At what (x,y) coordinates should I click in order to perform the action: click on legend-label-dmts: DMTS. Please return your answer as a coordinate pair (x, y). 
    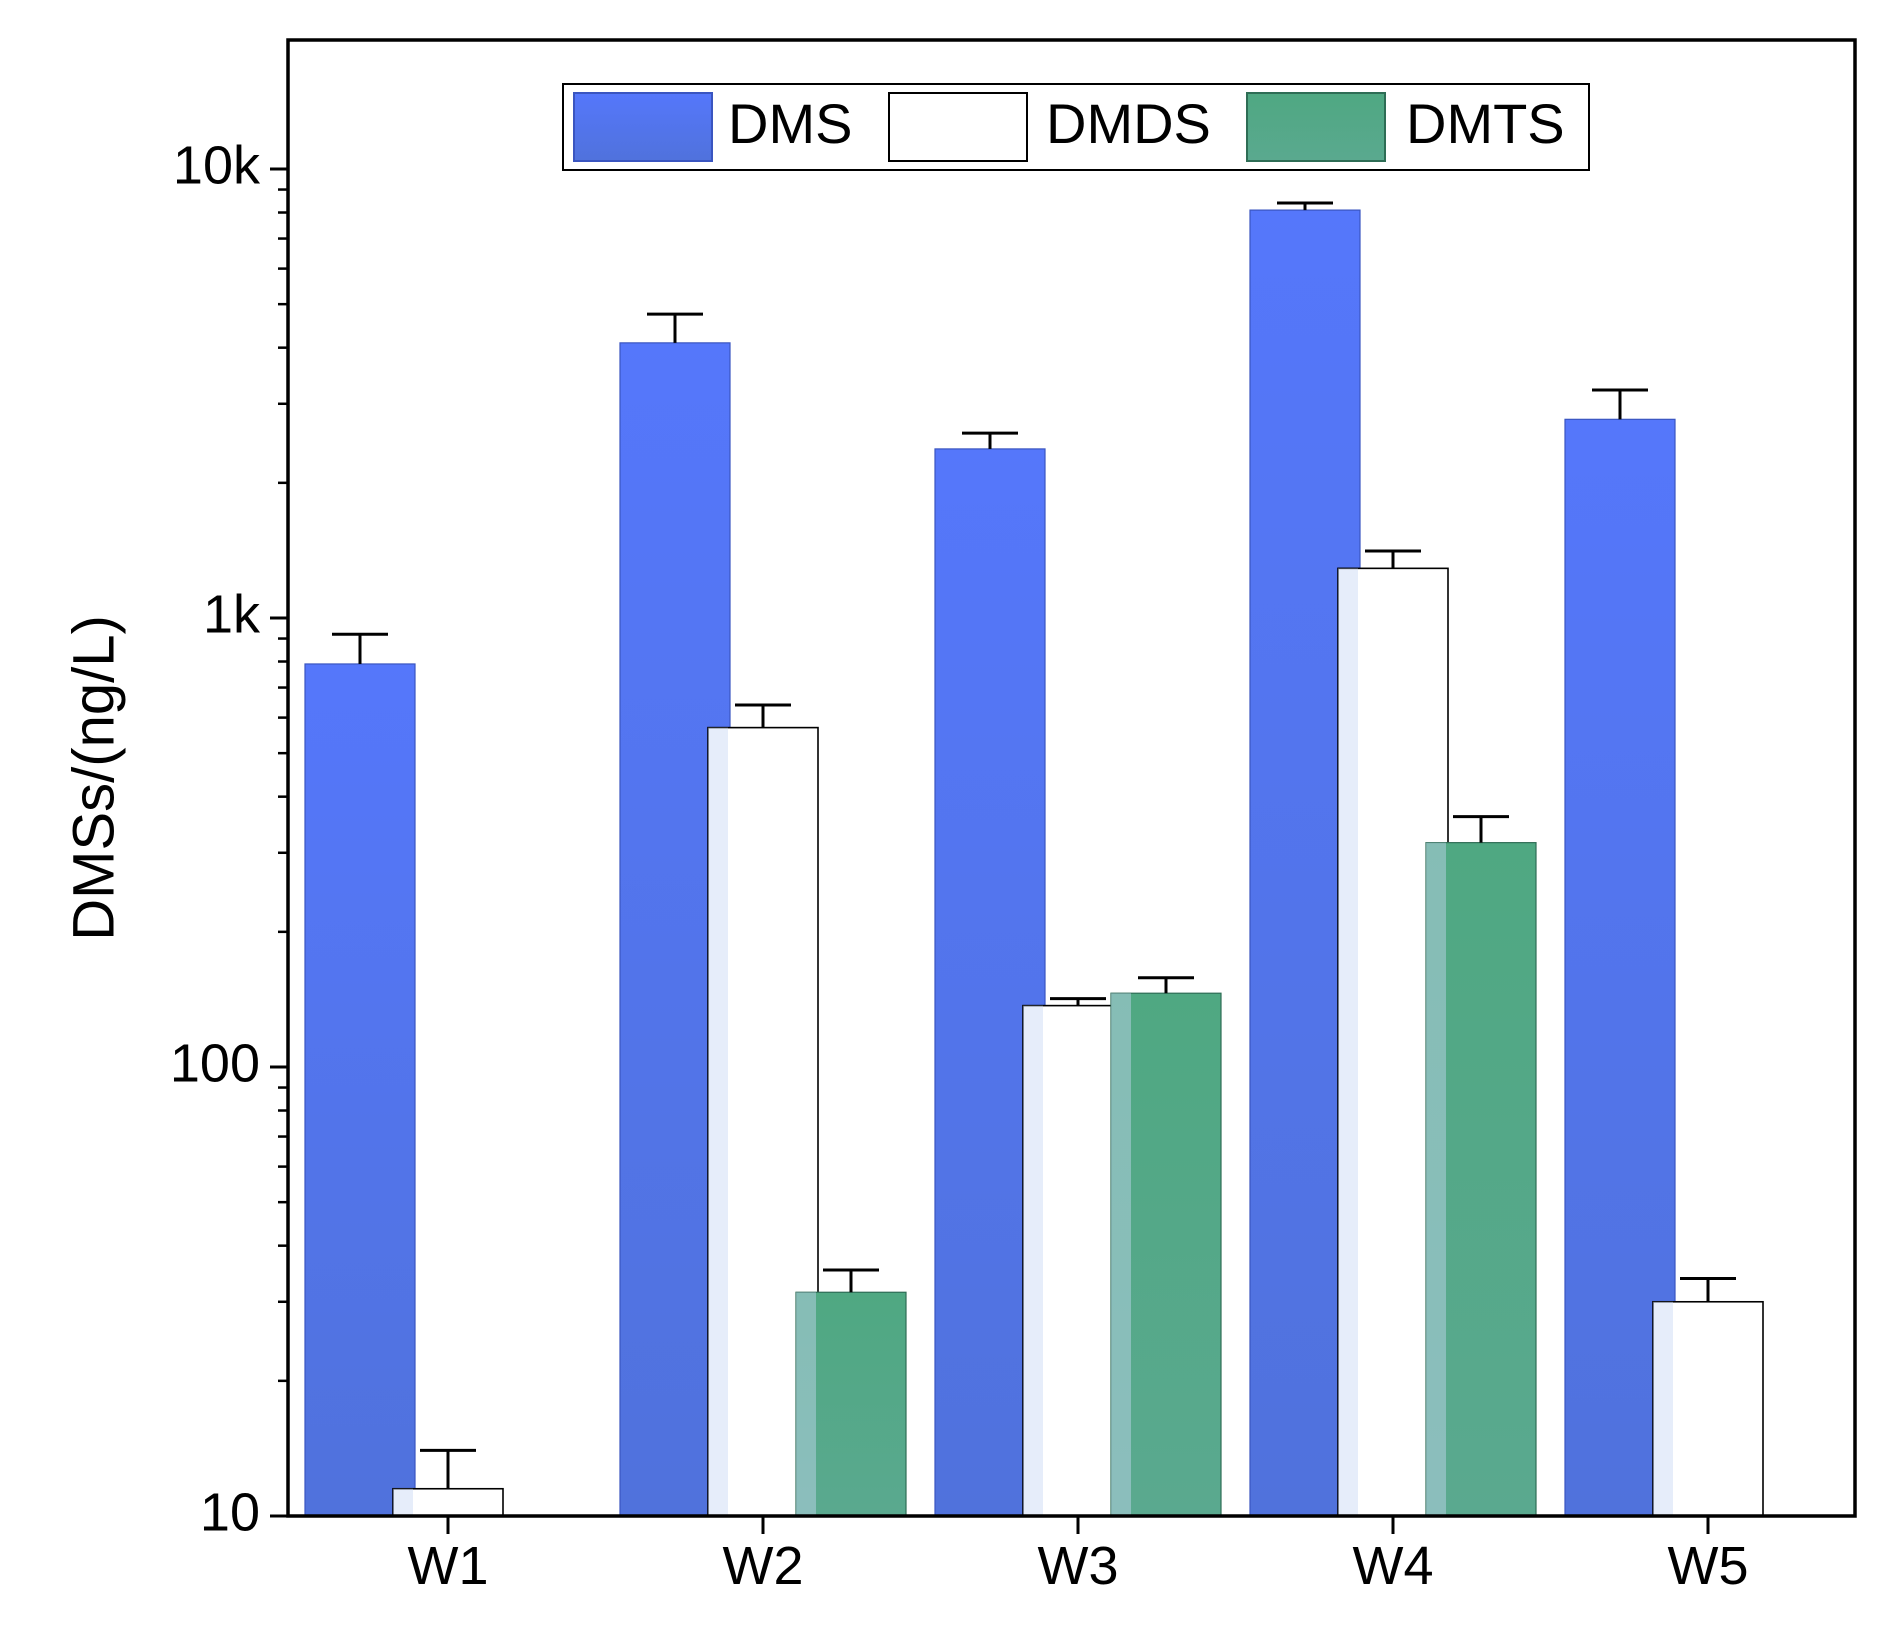
    Looking at the image, I should click on (1485, 123).